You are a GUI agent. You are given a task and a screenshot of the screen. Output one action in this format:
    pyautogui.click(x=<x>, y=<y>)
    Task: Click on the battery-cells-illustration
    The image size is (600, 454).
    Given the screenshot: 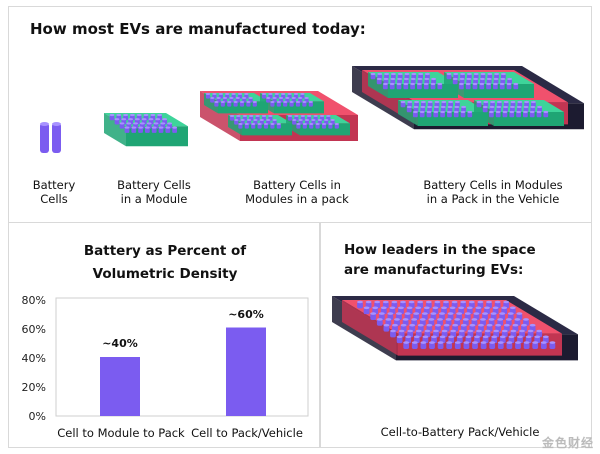 What is the action you would take?
    pyautogui.click(x=50, y=137)
    